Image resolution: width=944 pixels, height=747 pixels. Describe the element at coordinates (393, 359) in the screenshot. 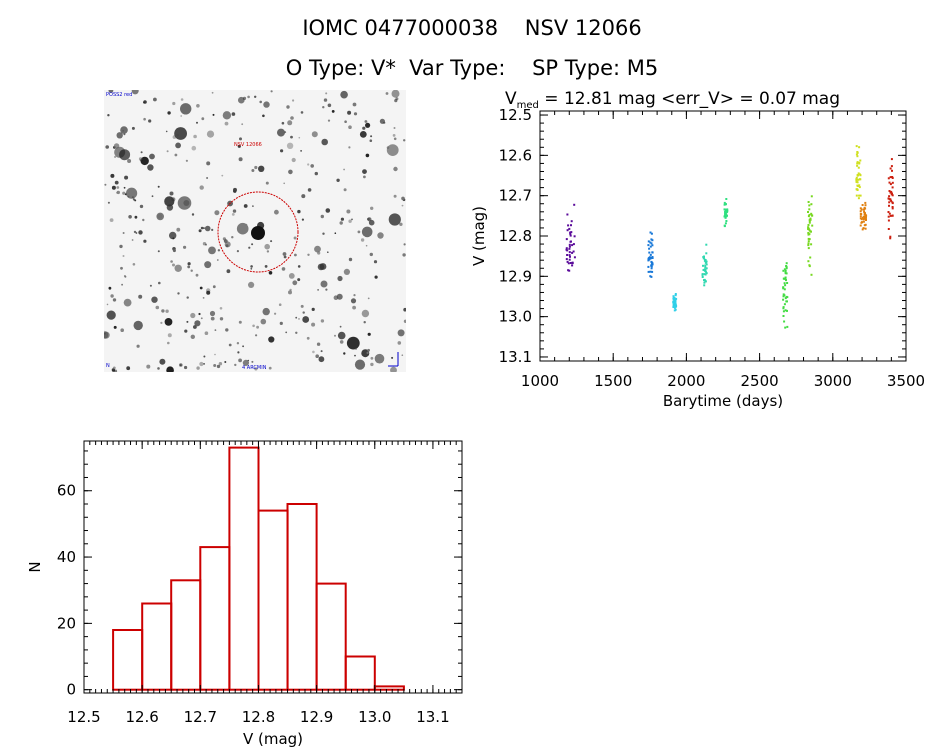

I see `orientation-arrow-icon` at that location.